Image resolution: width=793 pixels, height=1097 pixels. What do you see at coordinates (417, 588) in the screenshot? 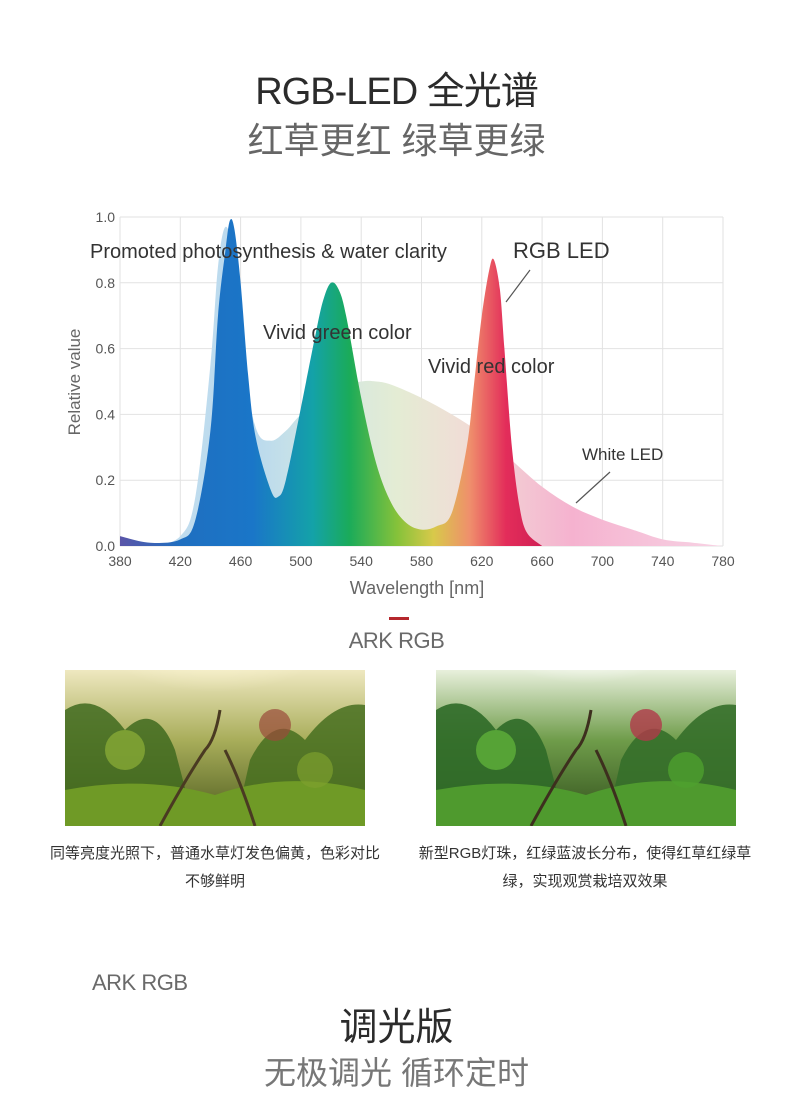
I see `x-axis-label: Wavelength [nm]` at bounding box center [417, 588].